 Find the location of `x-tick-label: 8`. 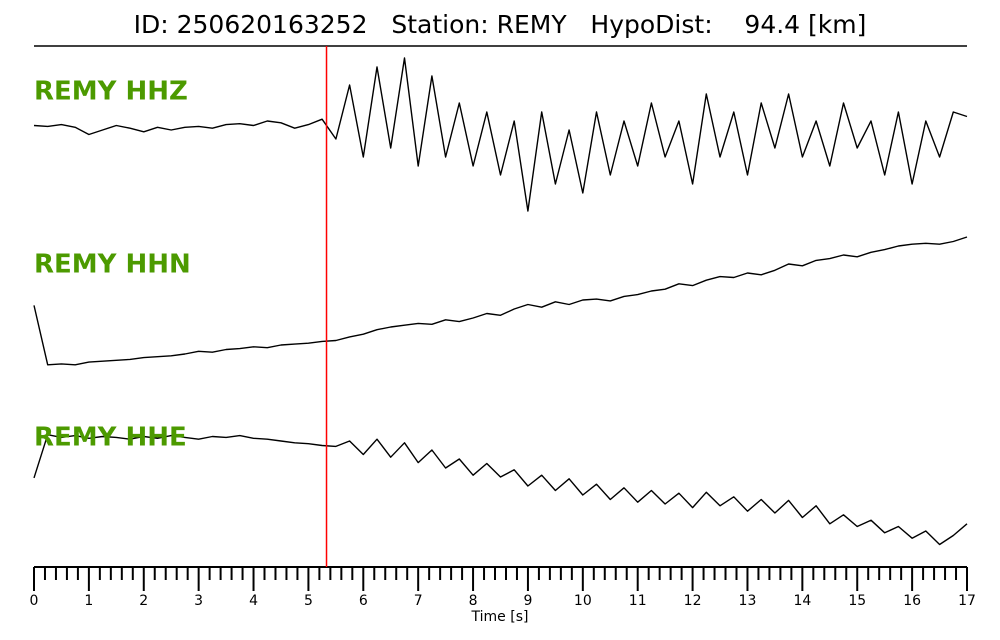

x-tick-label: 8 is located at coordinates (473, 601).